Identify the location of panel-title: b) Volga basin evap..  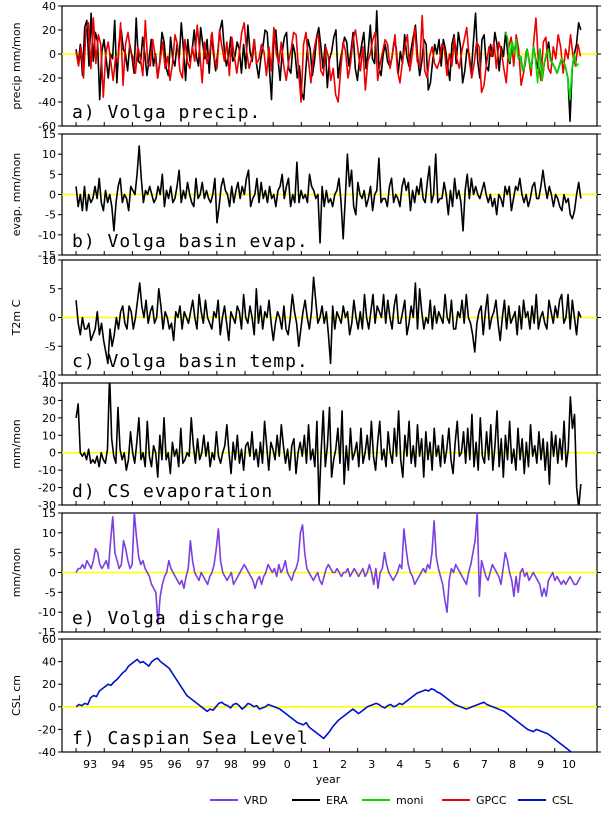
(190, 241).